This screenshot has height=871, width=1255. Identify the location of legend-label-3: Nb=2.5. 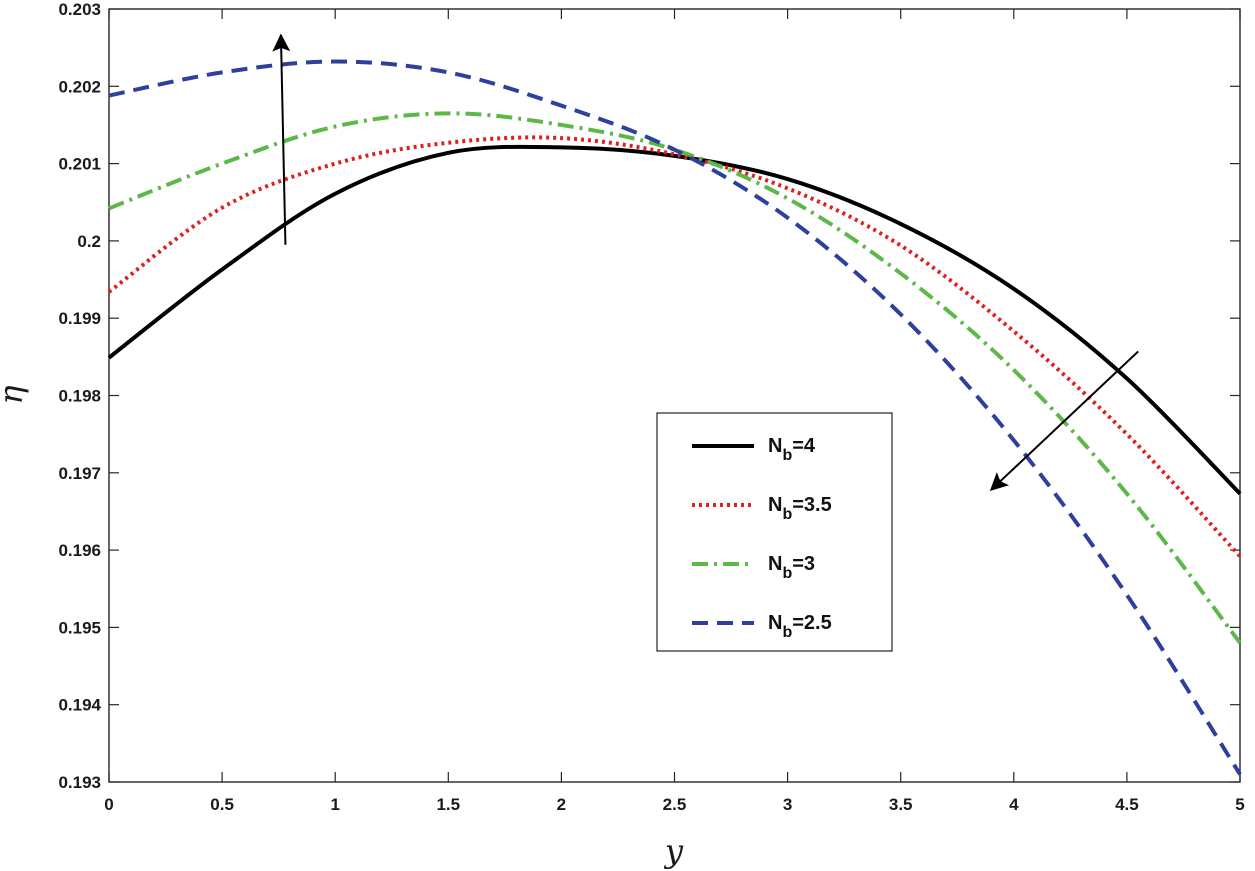
(800, 626).